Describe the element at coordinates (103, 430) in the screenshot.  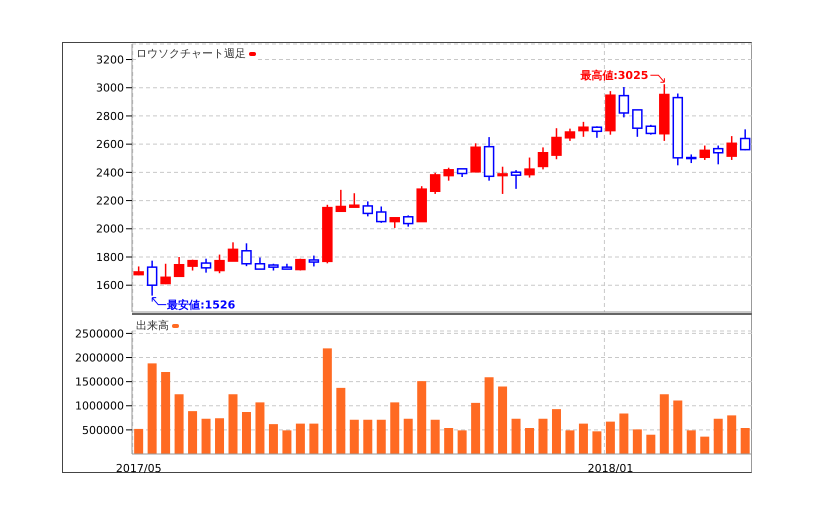
I see `y-tick-label: 500000` at that location.